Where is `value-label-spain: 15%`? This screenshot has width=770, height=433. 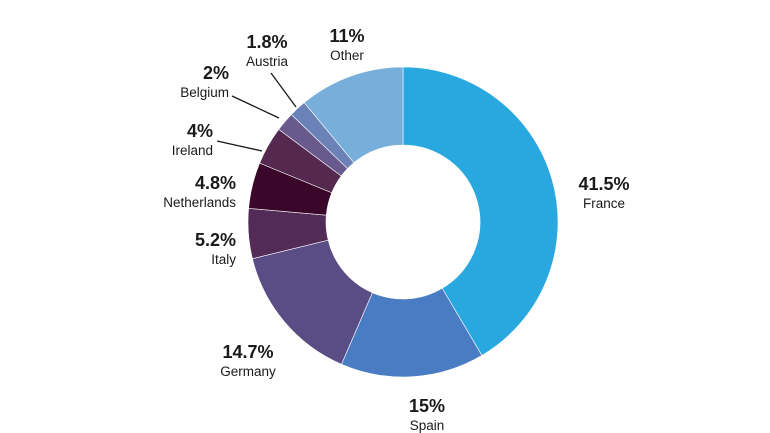 value-label-spain: 15% is located at coordinates (427, 406).